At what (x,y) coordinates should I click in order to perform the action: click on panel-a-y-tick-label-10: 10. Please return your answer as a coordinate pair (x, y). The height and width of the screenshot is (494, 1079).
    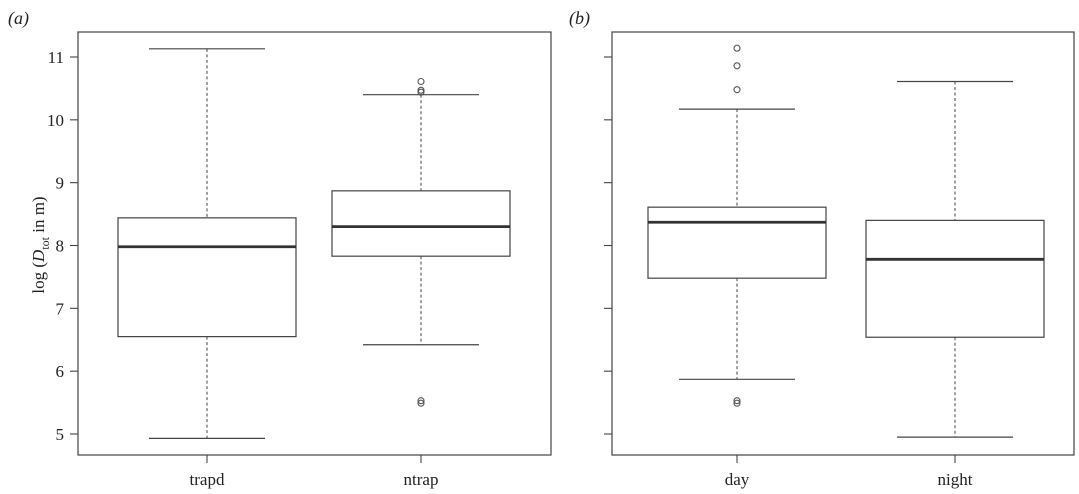
    Looking at the image, I should click on (55, 120).